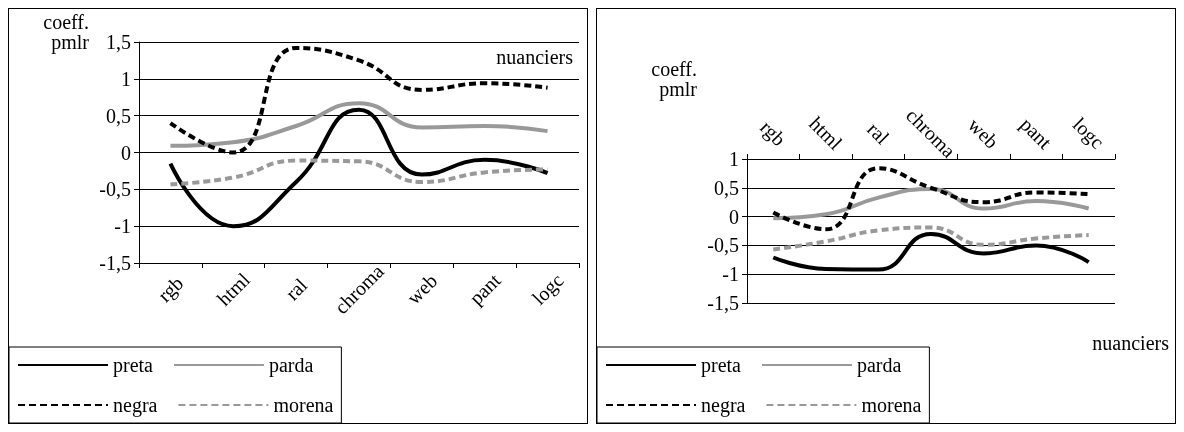 The height and width of the screenshot is (432, 1184). Describe the element at coordinates (118, 42) in the screenshot. I see `y-tick-label: 1,5` at that location.